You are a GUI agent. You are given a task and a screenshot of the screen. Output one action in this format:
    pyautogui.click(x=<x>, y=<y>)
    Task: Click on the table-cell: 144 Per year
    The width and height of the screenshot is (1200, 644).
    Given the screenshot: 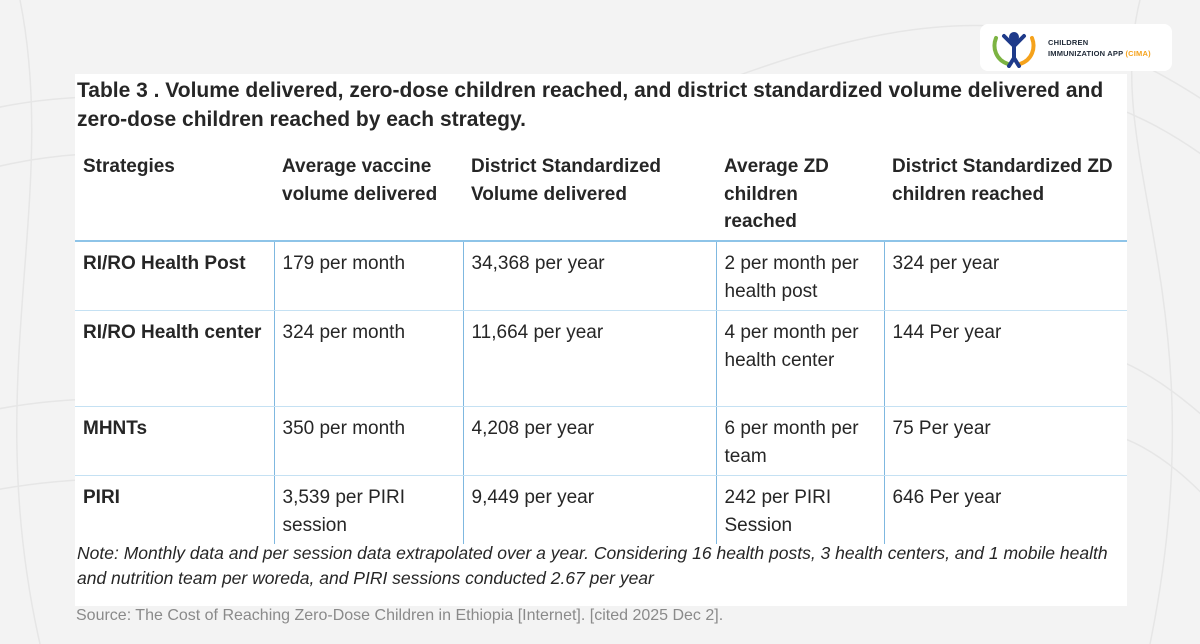 What is the action you would take?
    pyautogui.click(x=1005, y=358)
    